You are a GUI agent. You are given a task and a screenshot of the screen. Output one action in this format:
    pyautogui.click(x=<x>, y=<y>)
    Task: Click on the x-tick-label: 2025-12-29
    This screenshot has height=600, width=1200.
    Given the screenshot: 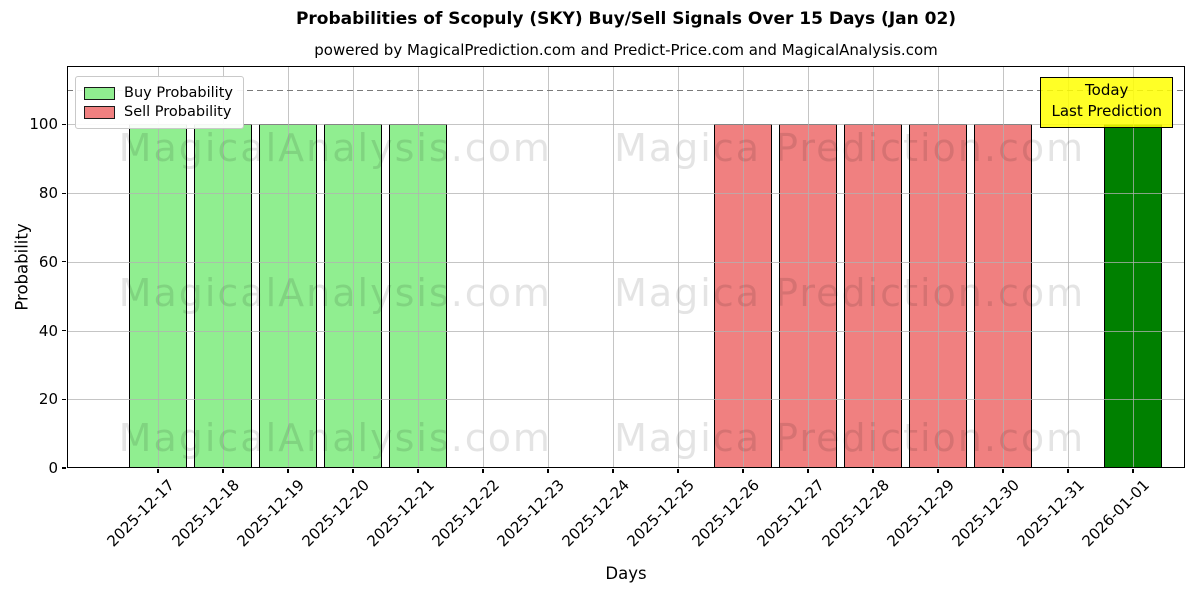 What is the action you would take?
    pyautogui.click(x=920, y=513)
    